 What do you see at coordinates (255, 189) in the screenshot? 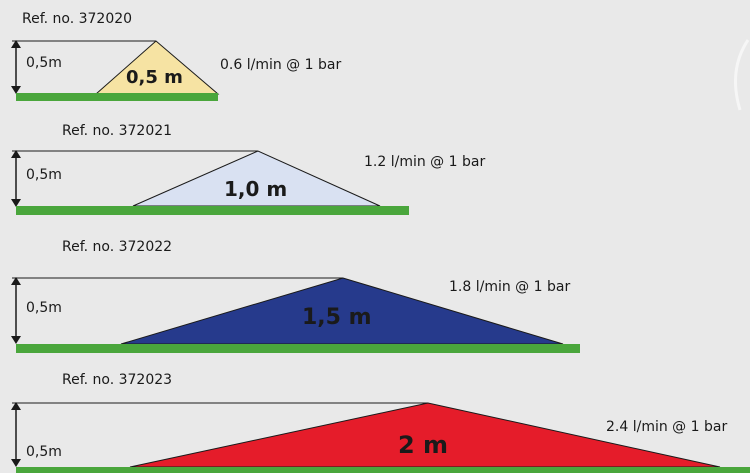
I see `width-label: 1,0 m` at bounding box center [255, 189].